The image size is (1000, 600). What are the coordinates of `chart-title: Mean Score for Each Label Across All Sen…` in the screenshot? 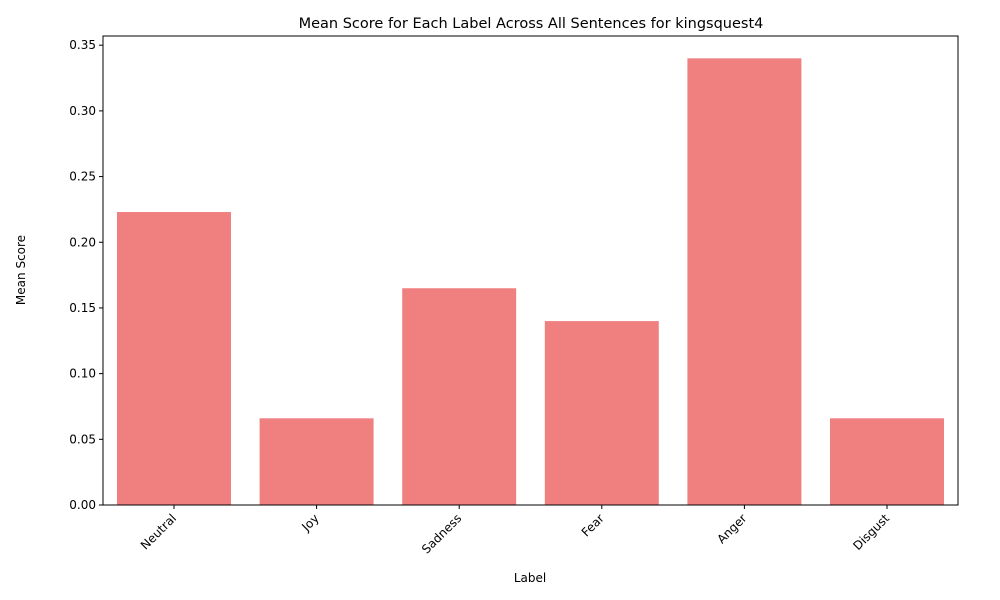 It's located at (531, 24).